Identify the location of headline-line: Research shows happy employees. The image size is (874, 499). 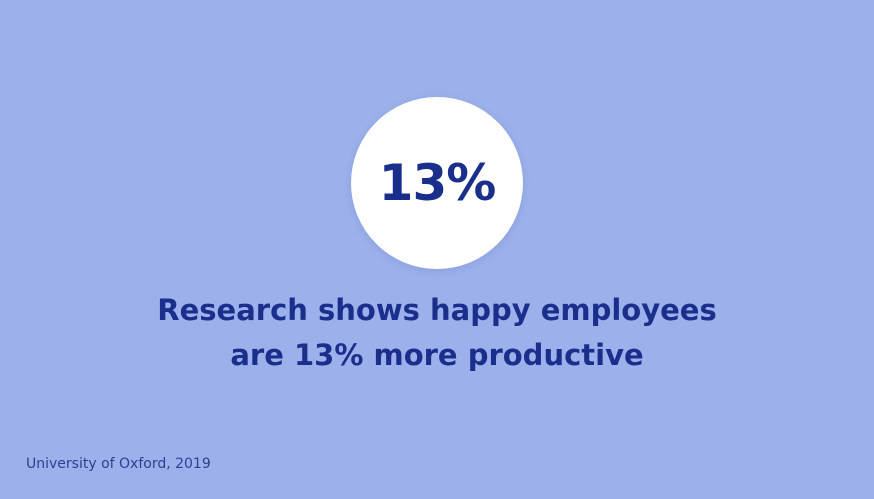
(437, 310).